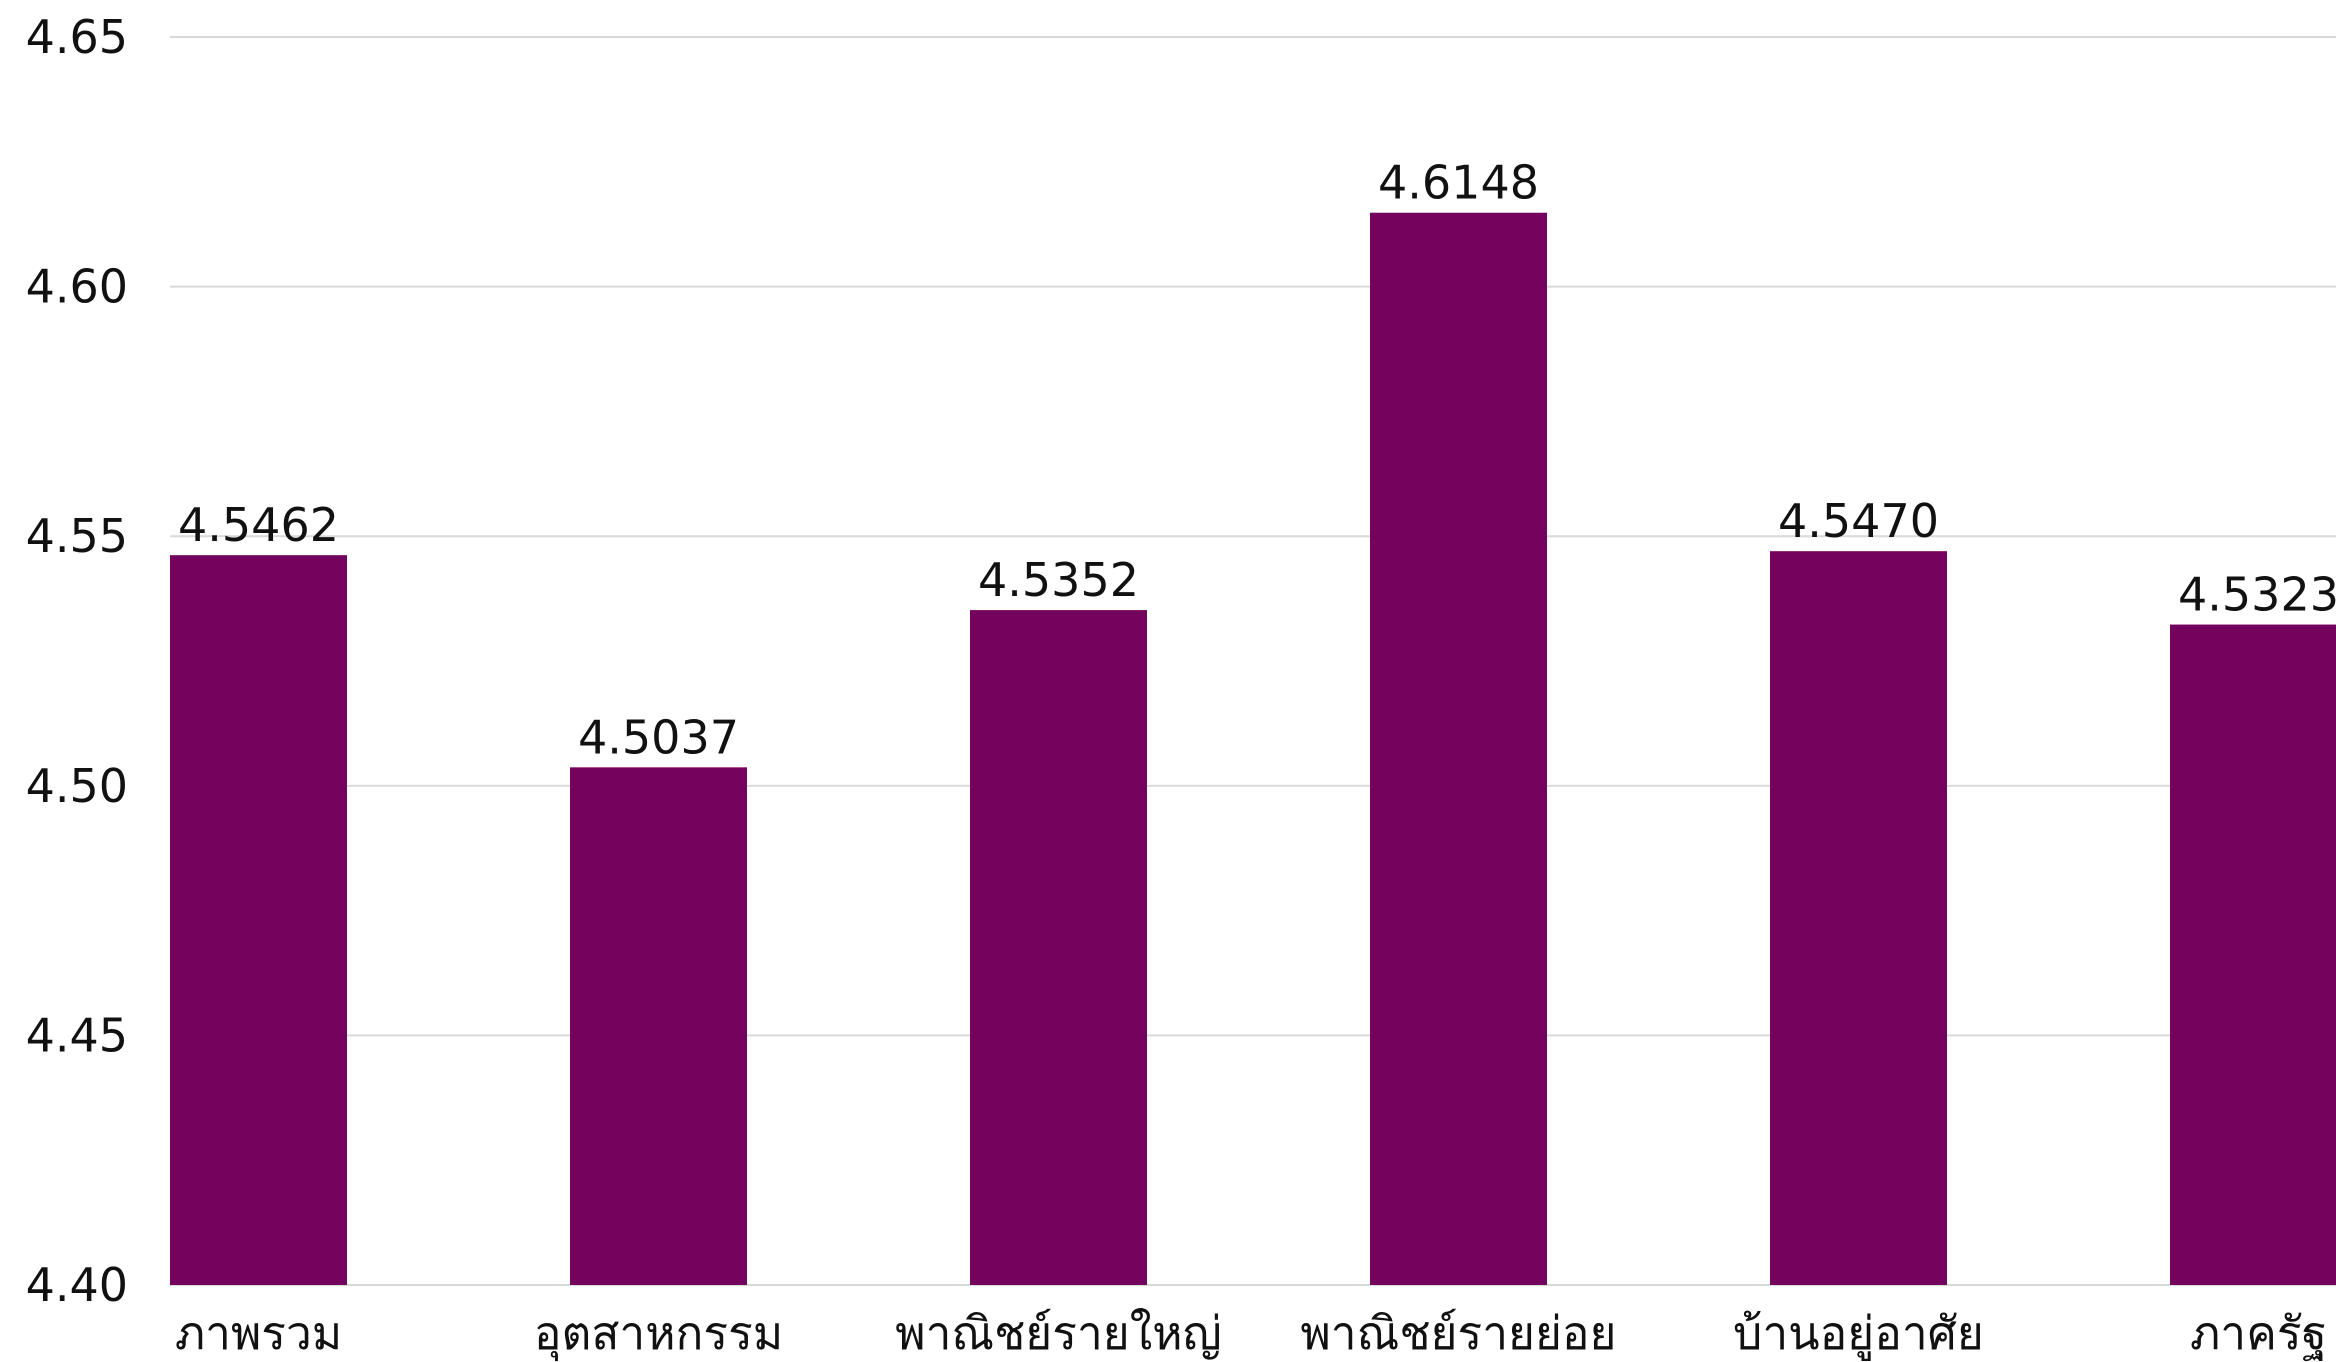 This screenshot has height=1362, width=2336. Describe the element at coordinates (1458, 183) in the screenshot. I see `data-label: 4.6148` at that location.